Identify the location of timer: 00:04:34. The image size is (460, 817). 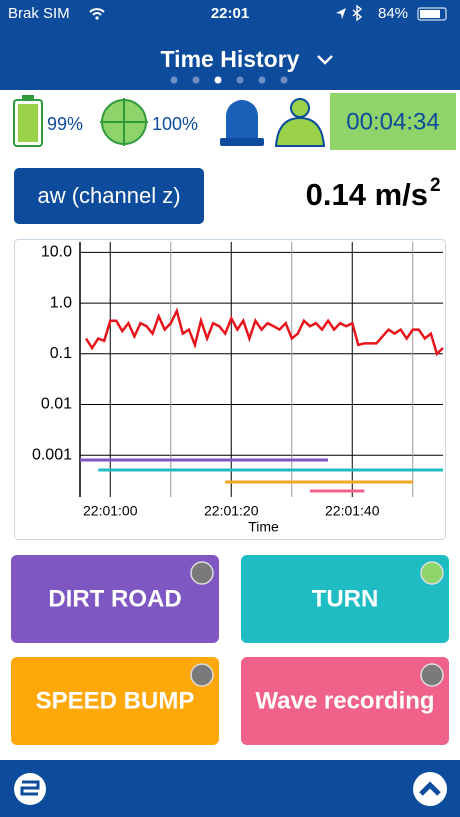
(392, 121).